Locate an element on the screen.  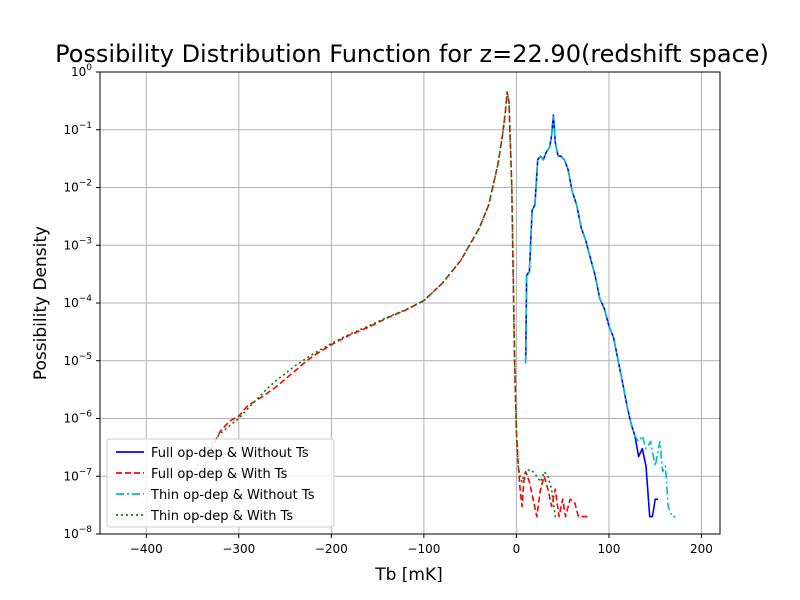
y-axis-ticks: 10⁻⁸ 10⁻⁷ 10⁻⁶ 10⁻⁵ 10⁻⁴ 10⁻³ 10⁻² 10⁻¹ 10⁰ is located at coordinates (81, 302).